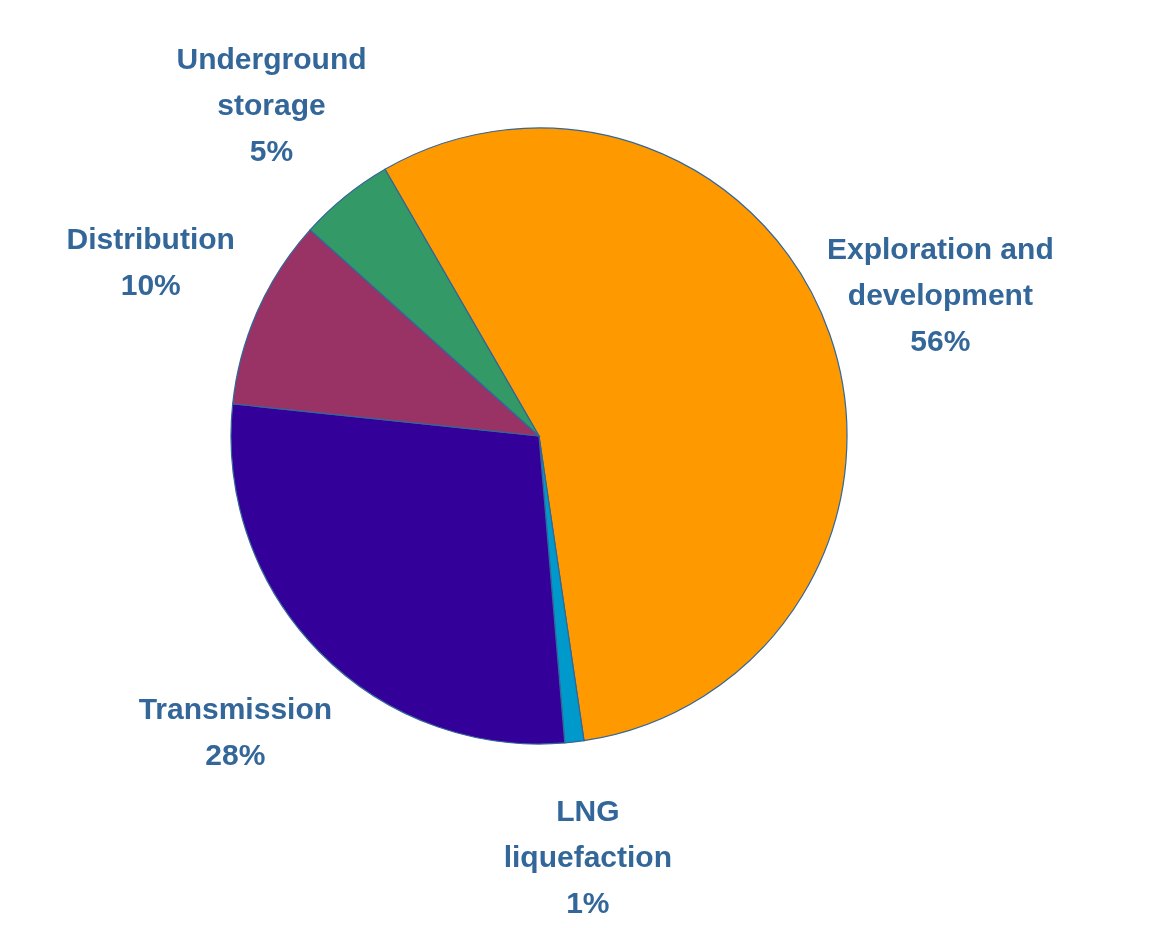 This screenshot has width=1158, height=928. Describe the element at coordinates (940, 341) in the screenshot. I see `data-label: 56%` at that location.